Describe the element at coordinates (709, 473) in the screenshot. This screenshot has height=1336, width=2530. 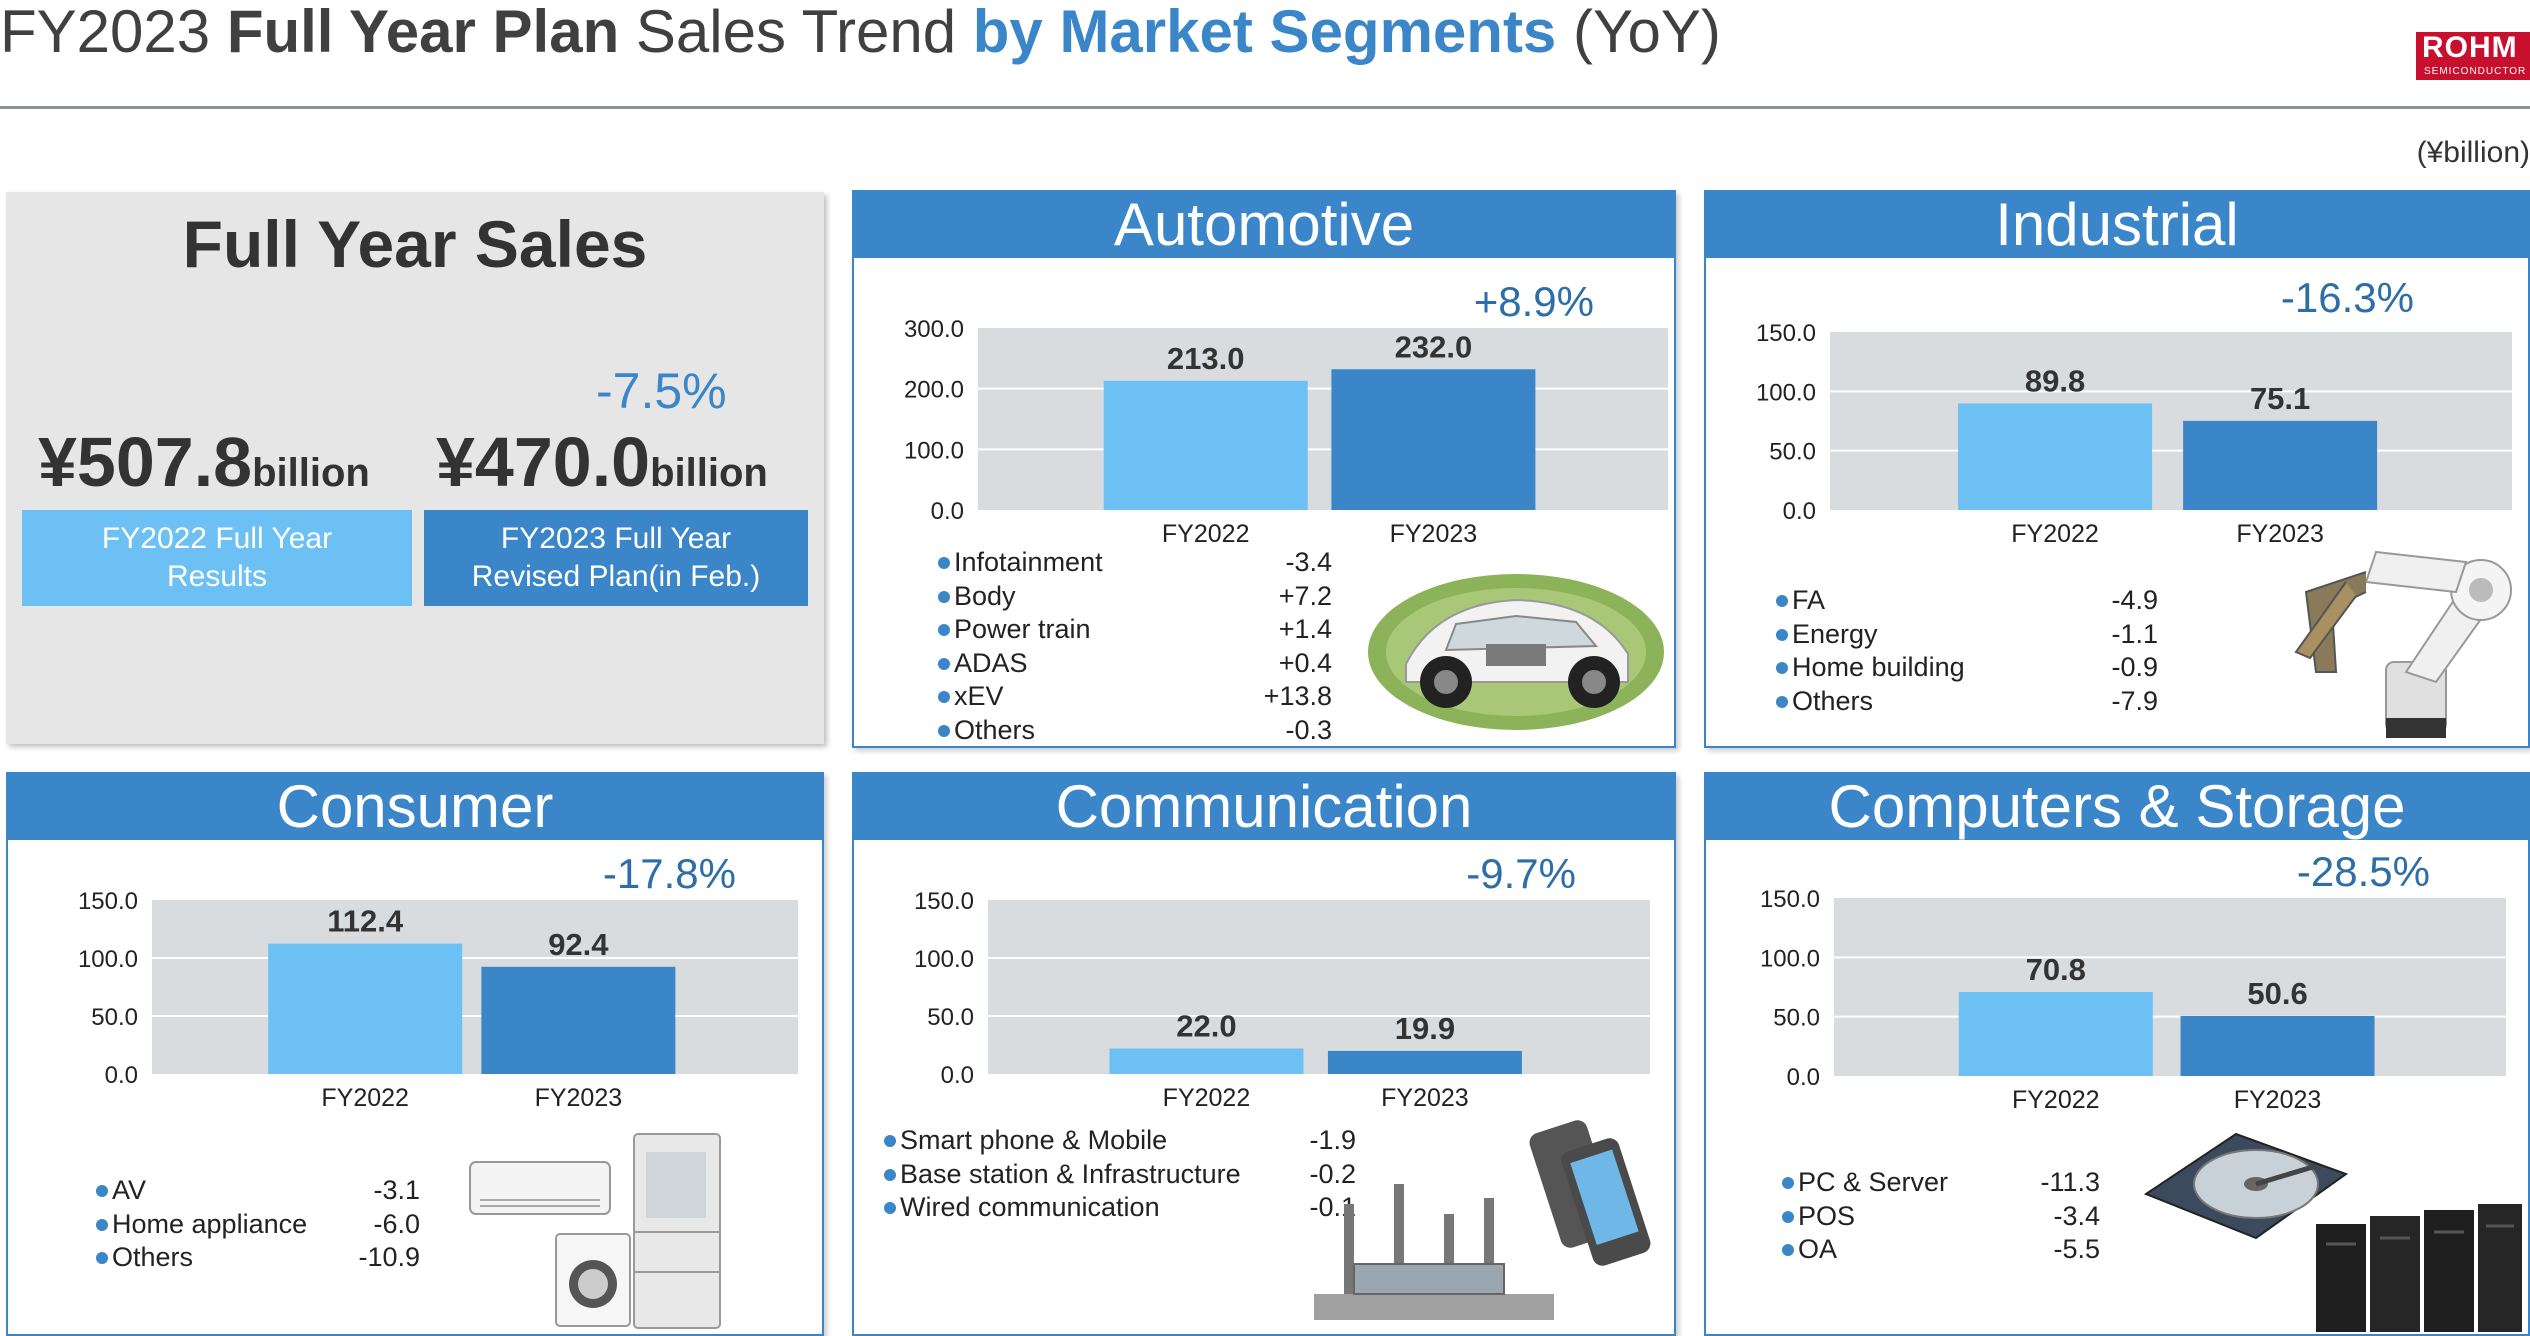
I see `fy2023-unit: billion` at that location.